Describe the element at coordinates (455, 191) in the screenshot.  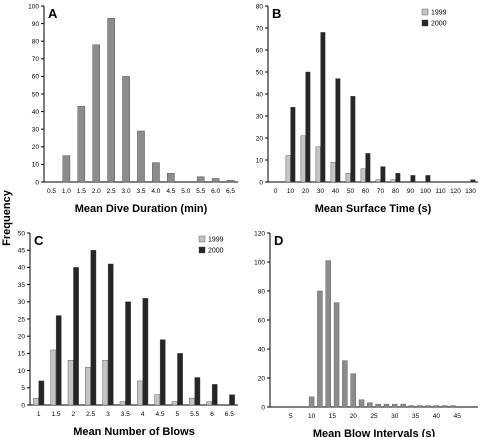
I see `panel-b-x-tick-label: 120` at that location.